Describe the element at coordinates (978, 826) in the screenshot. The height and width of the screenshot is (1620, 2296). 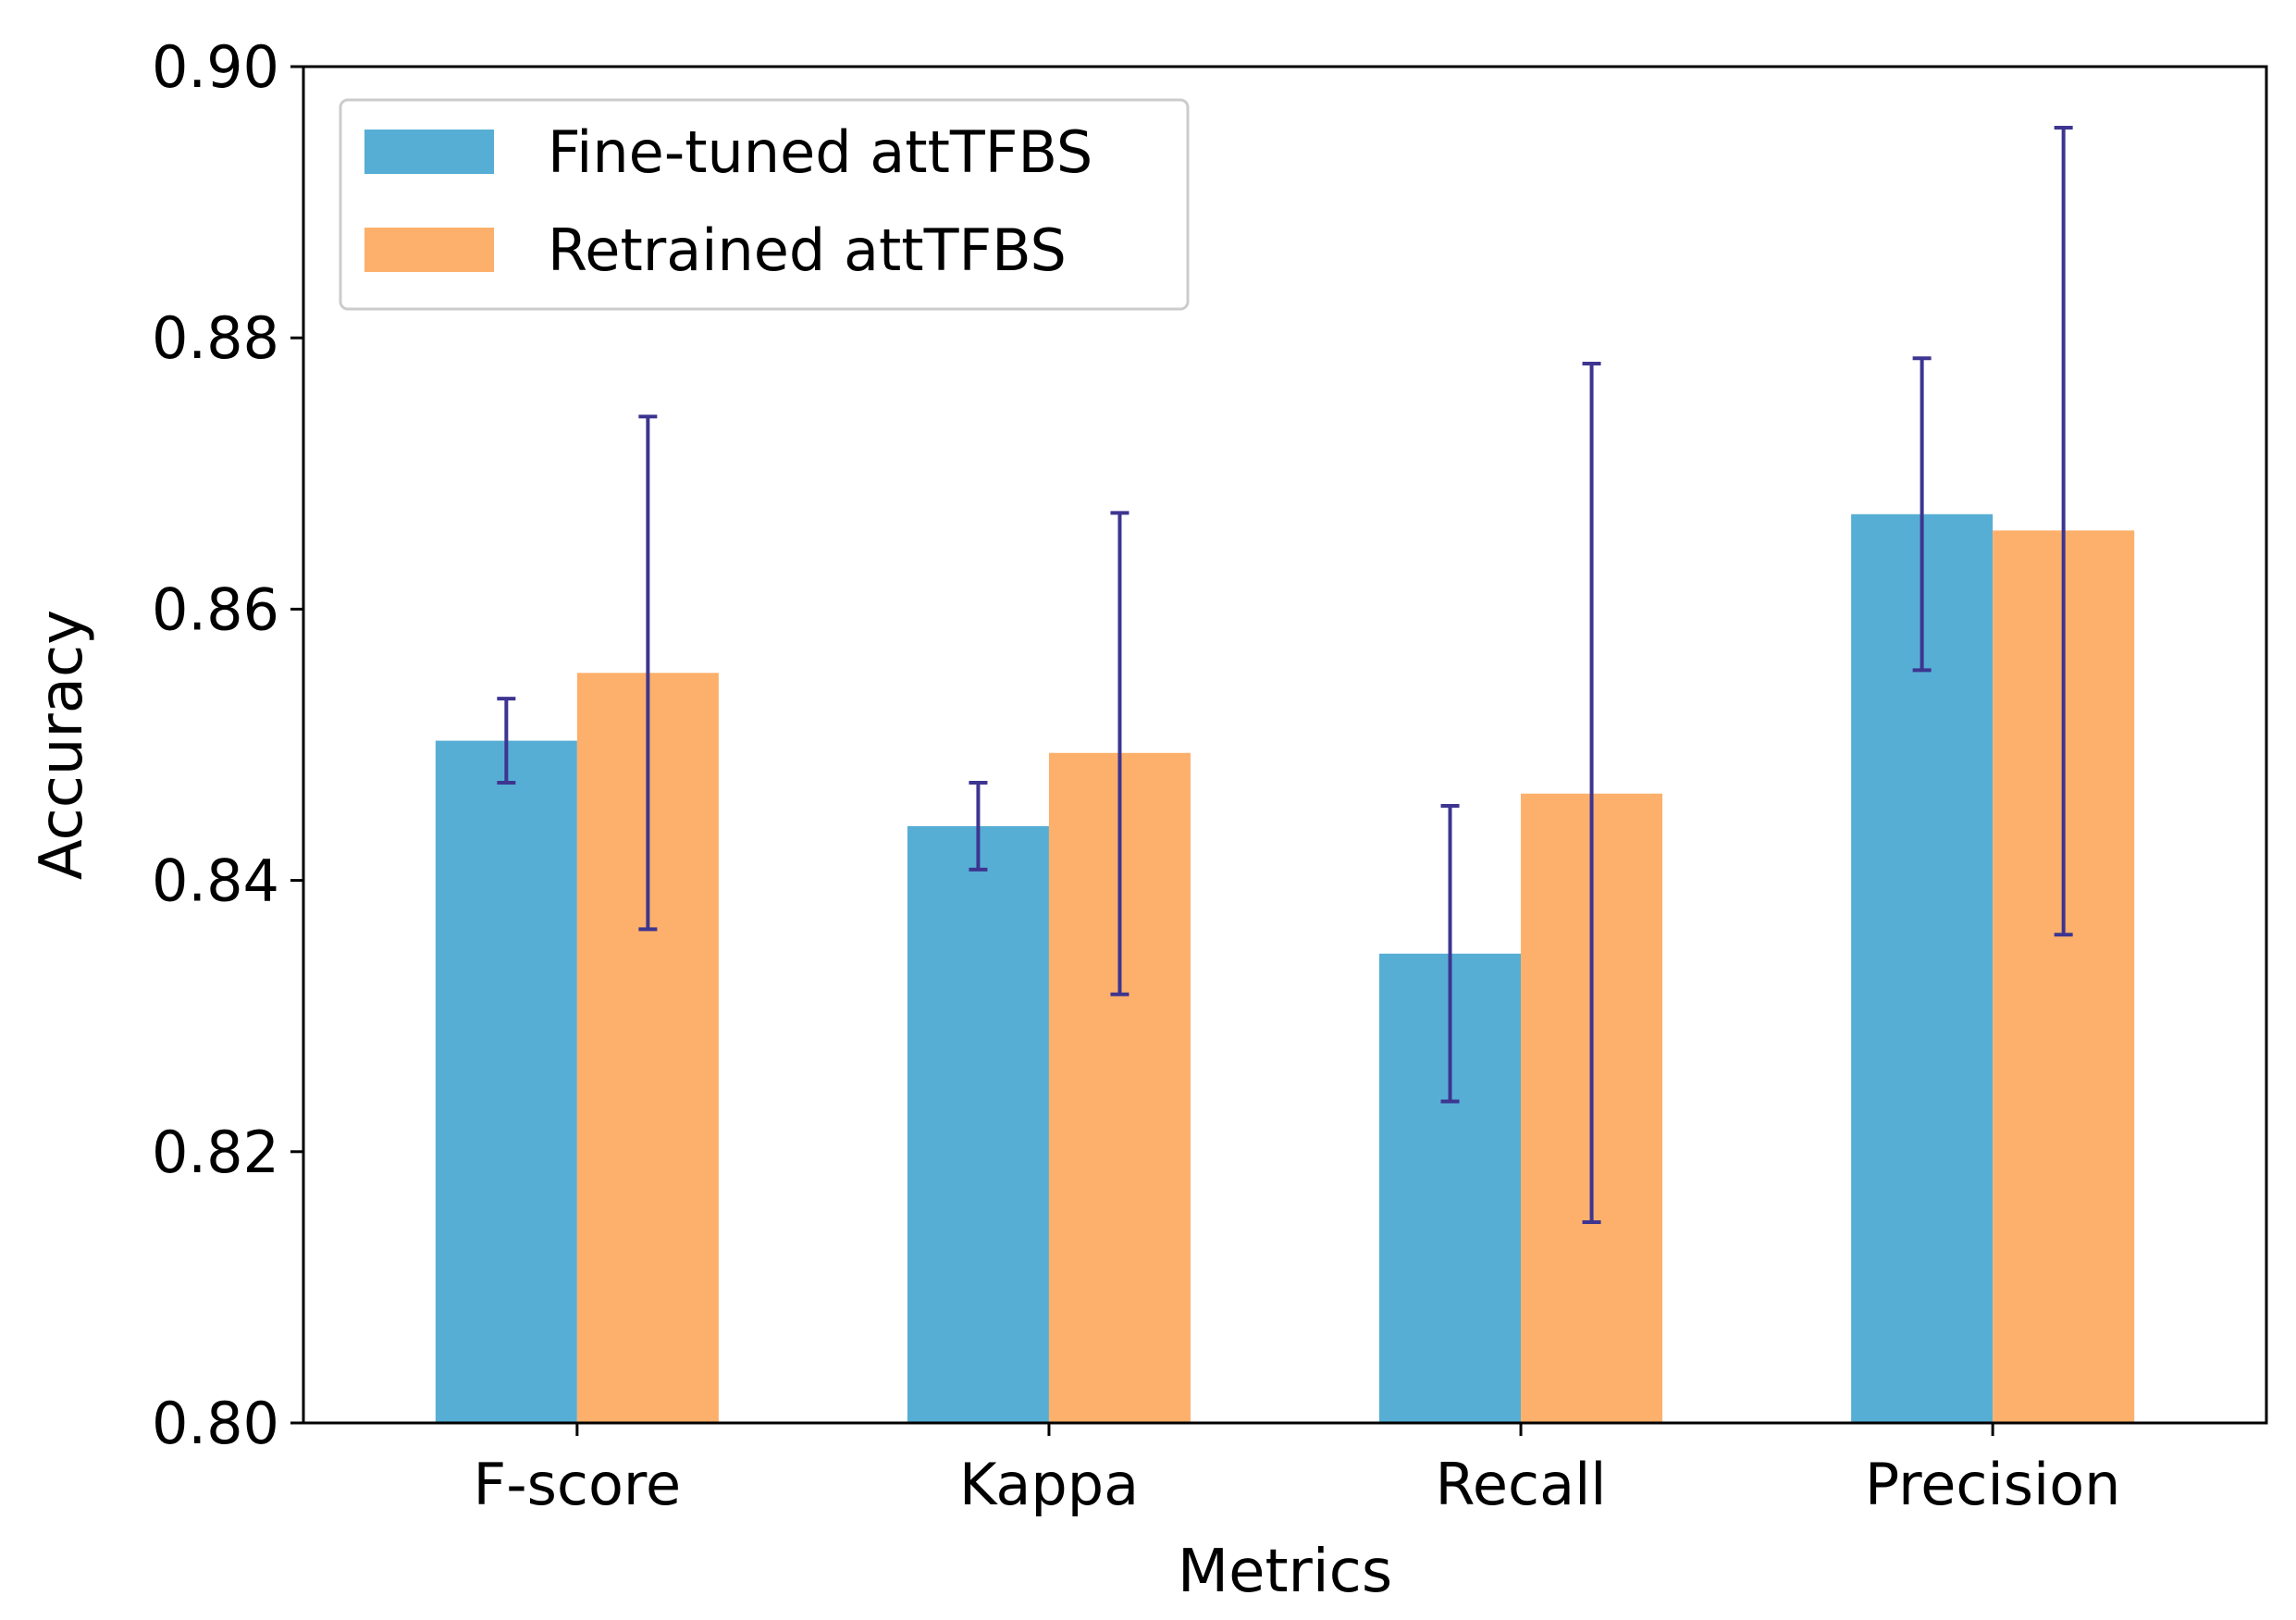
I see `error-bar-fine-tuned-atttfbs-kappa` at that location.